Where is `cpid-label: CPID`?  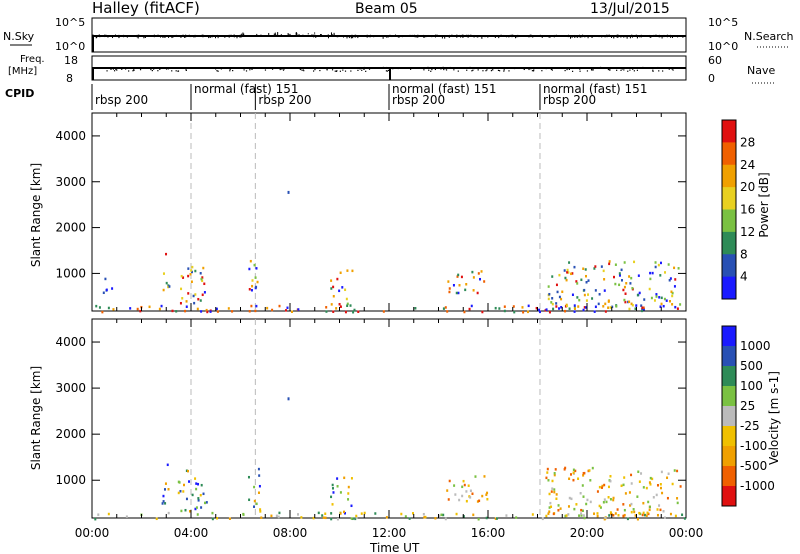 cpid-label: CPID is located at coordinates (19, 93).